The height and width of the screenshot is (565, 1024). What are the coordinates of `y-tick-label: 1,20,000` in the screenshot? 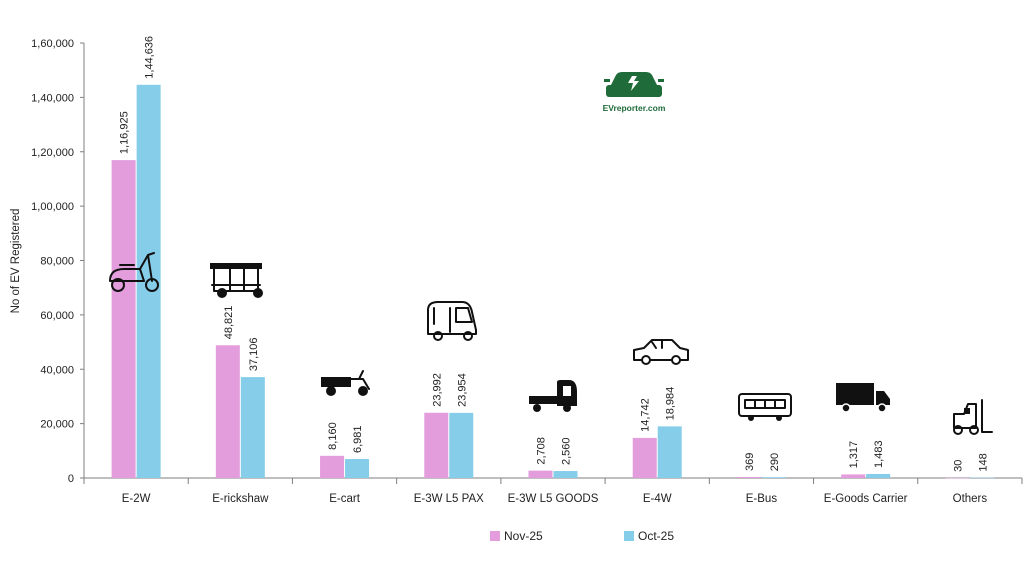 It's located at (52, 153).